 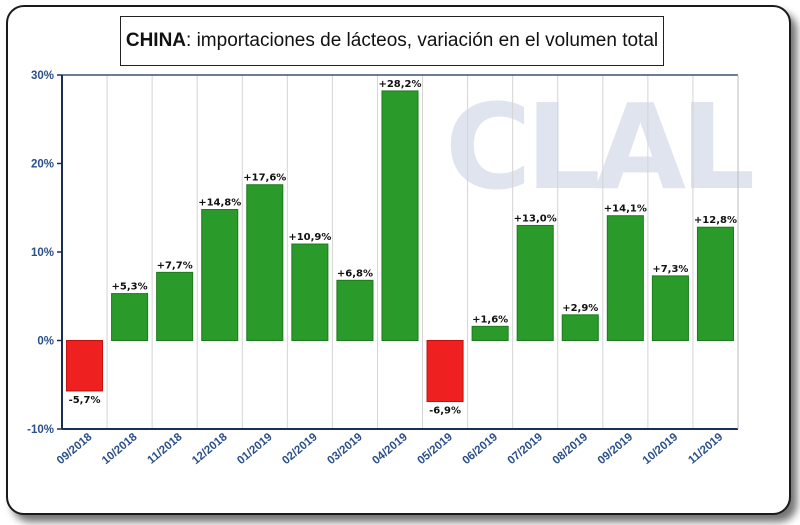 I want to click on data-label: +1,6%, so click(x=490, y=319).